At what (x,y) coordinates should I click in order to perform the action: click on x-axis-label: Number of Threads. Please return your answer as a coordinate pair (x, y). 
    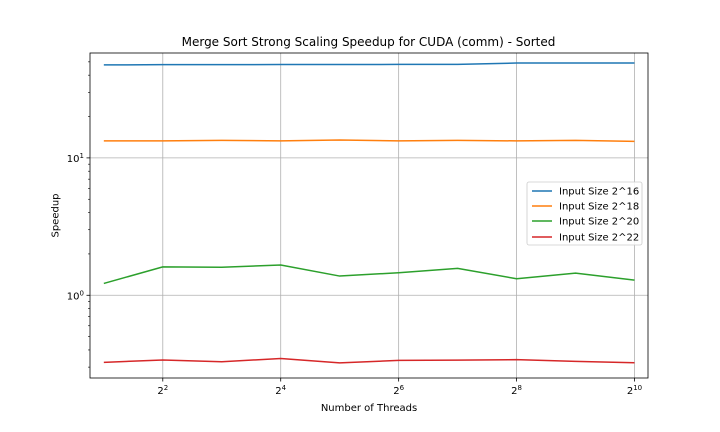
    Looking at the image, I should click on (369, 408).